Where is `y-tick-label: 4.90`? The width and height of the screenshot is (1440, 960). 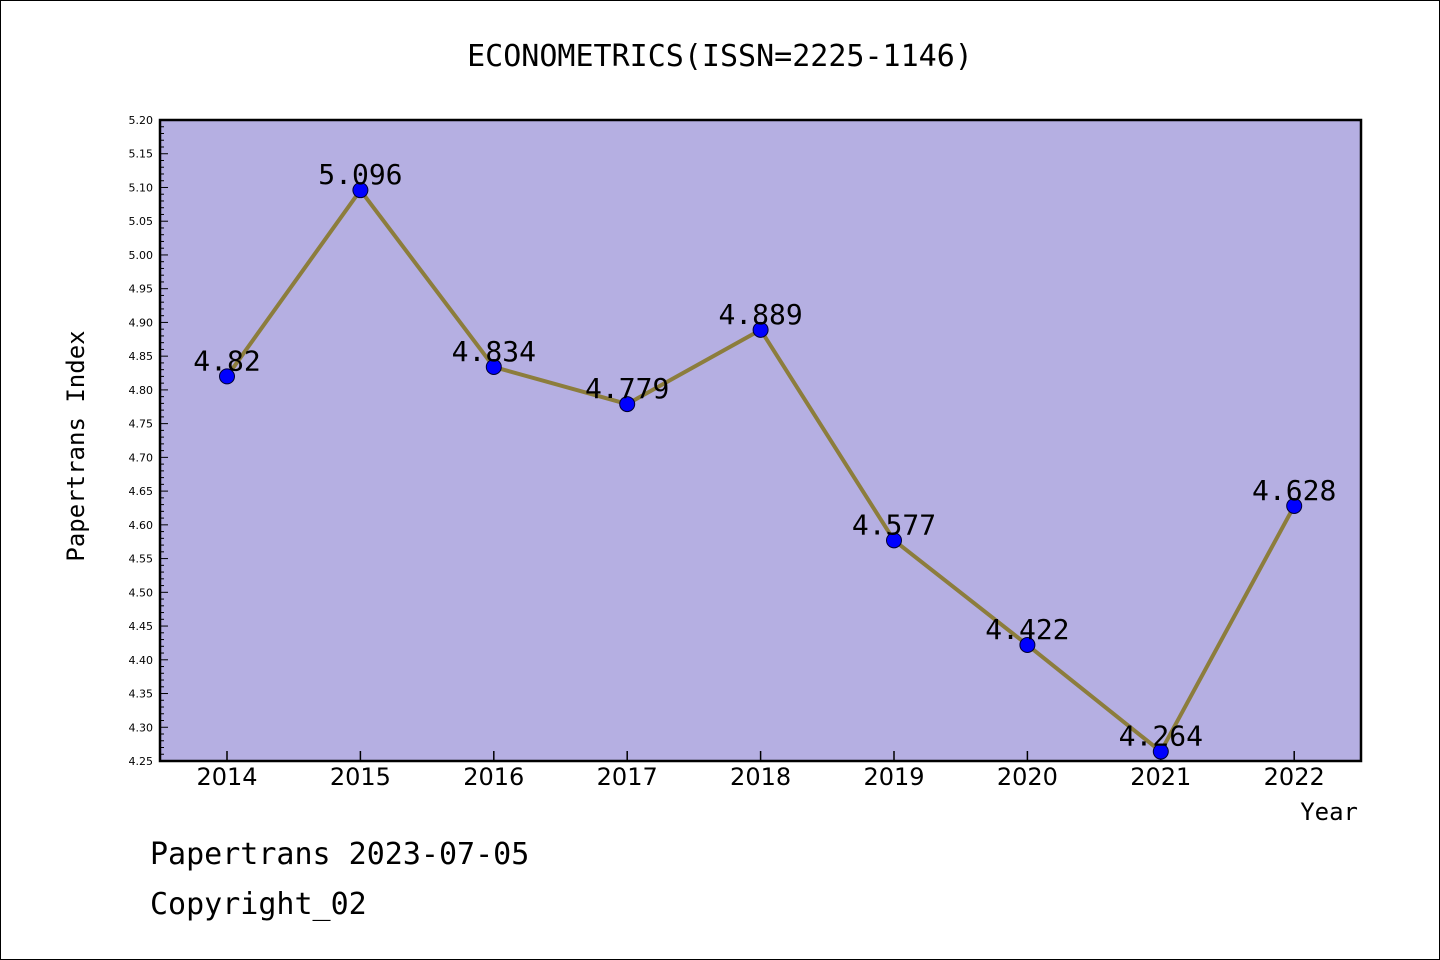 y-tick-label: 4.90 is located at coordinates (141, 322).